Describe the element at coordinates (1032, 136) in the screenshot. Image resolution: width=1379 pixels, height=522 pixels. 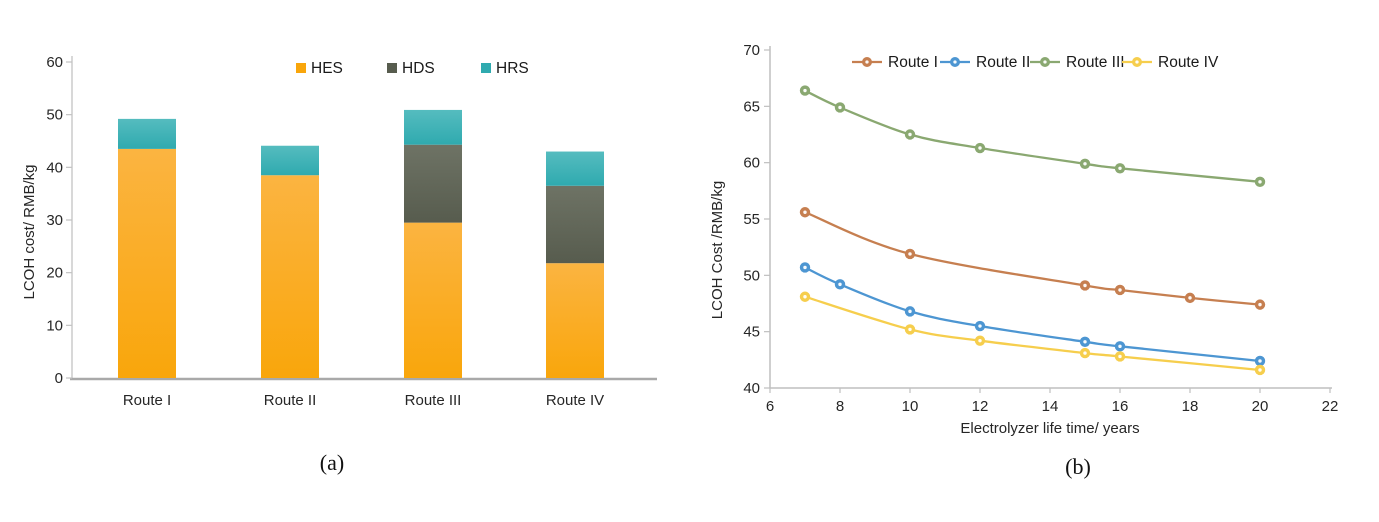
I see `series-route-iii` at that location.